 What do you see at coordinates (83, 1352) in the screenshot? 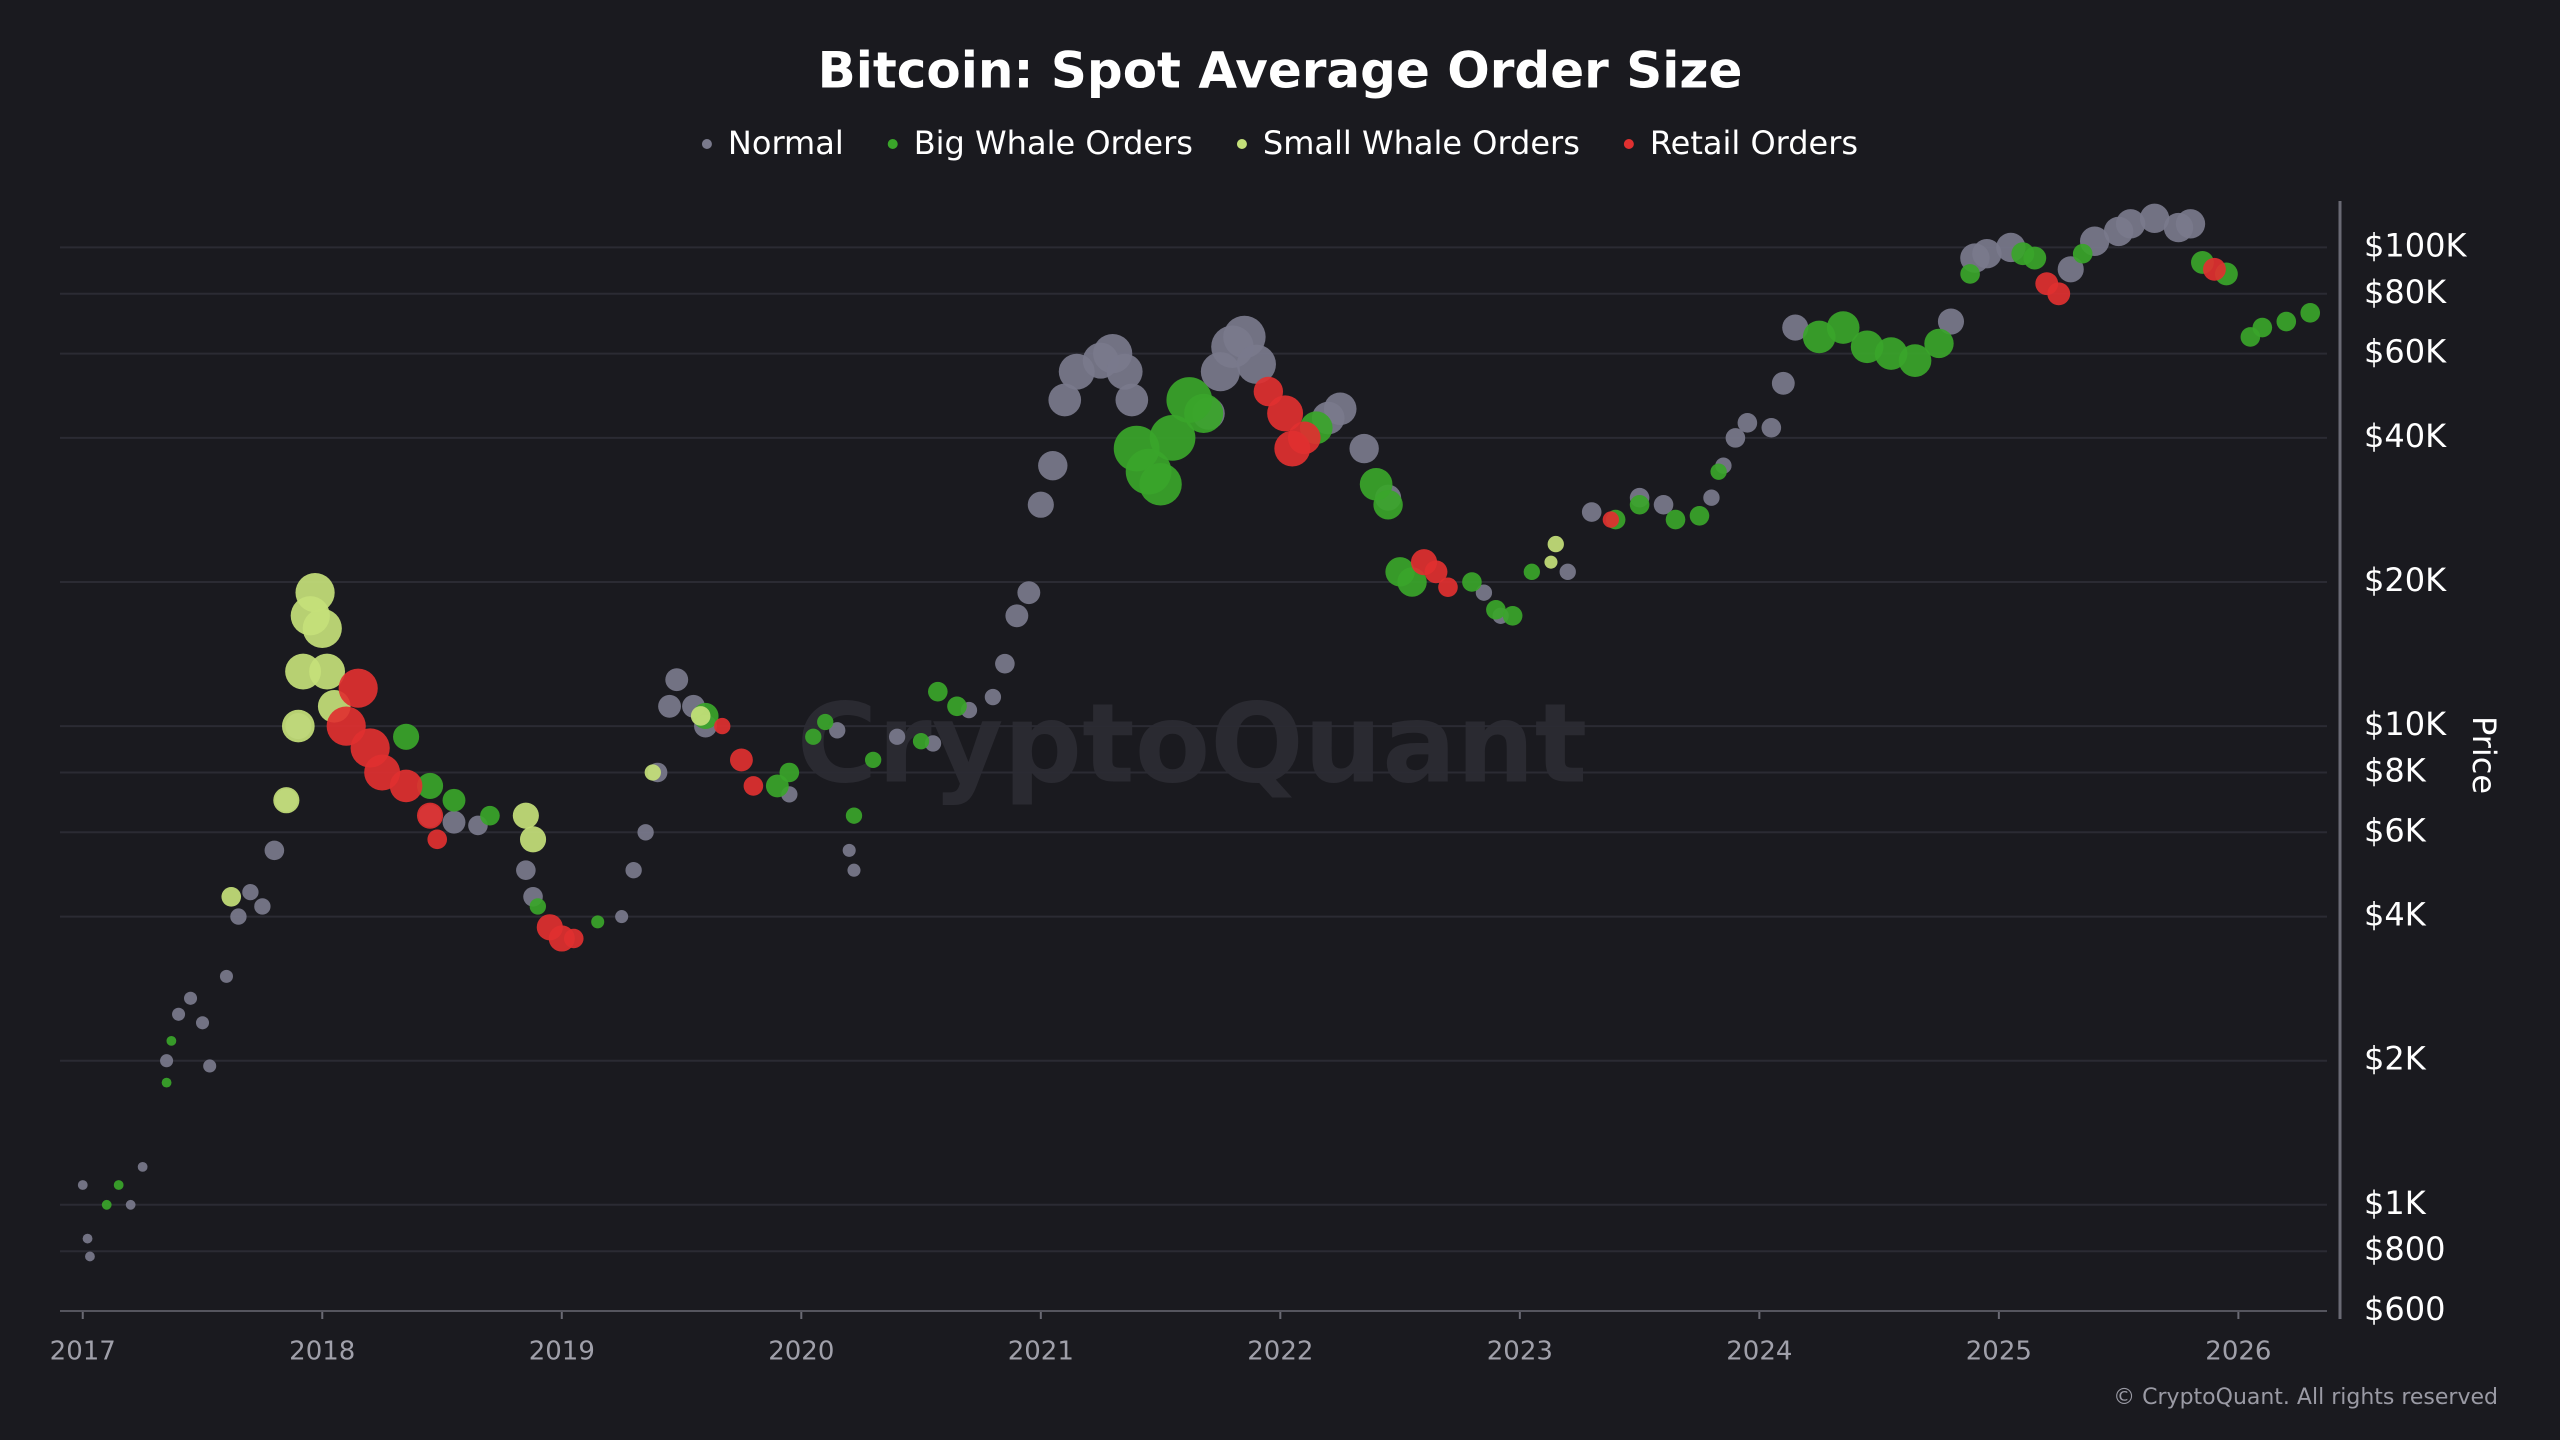
I see `x-tick-label: 2017` at bounding box center [83, 1352].